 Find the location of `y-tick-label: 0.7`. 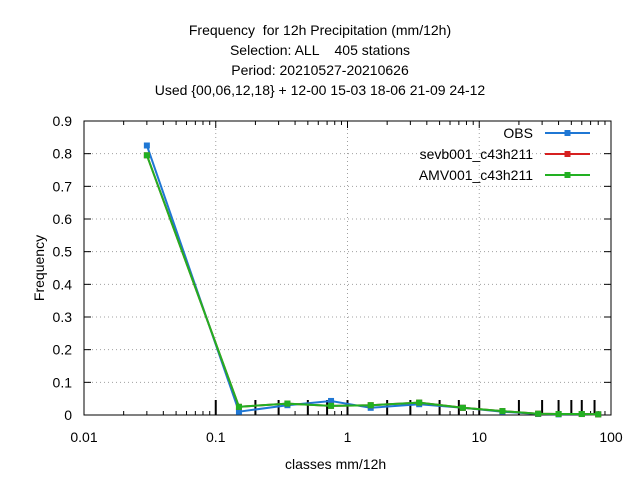

y-tick-label: 0.7 is located at coordinates (63, 186).